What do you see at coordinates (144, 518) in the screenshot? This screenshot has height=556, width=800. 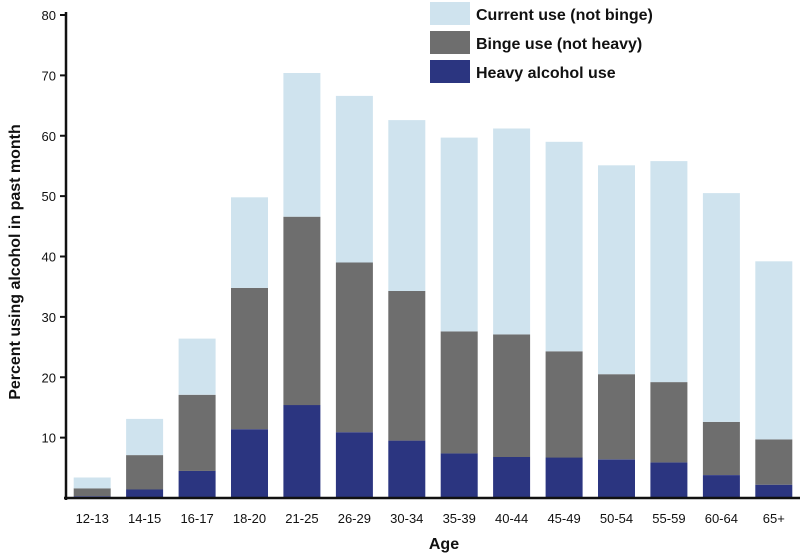 I see `x-tick-label: 14-15` at bounding box center [144, 518].